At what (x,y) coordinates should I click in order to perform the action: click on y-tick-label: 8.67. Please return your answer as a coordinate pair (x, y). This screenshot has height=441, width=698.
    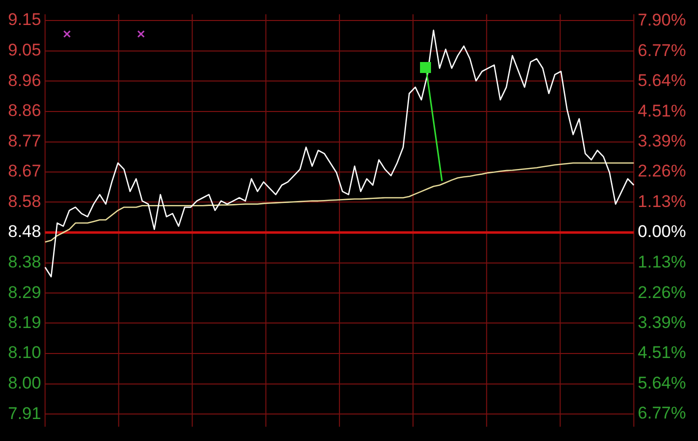
    Looking at the image, I should click on (25, 171).